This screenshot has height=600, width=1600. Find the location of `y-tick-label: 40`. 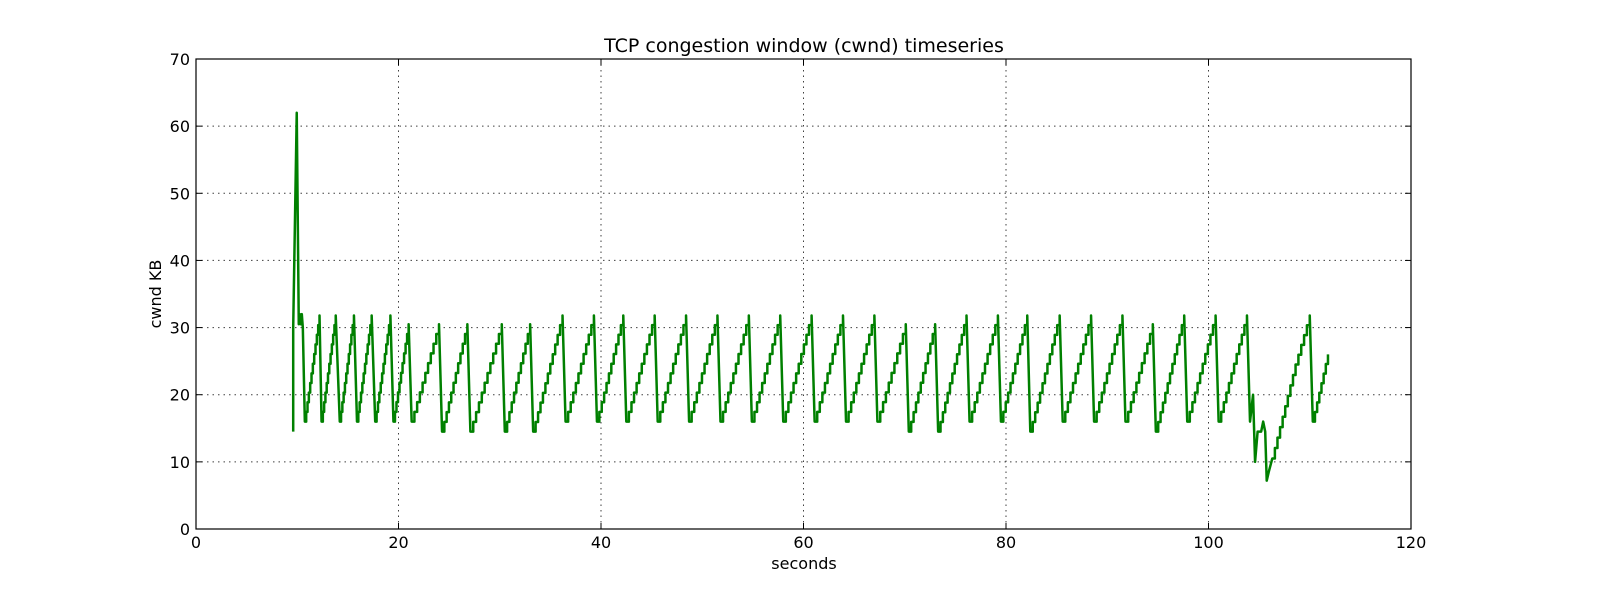

y-tick-label: 40 is located at coordinates (180, 260).